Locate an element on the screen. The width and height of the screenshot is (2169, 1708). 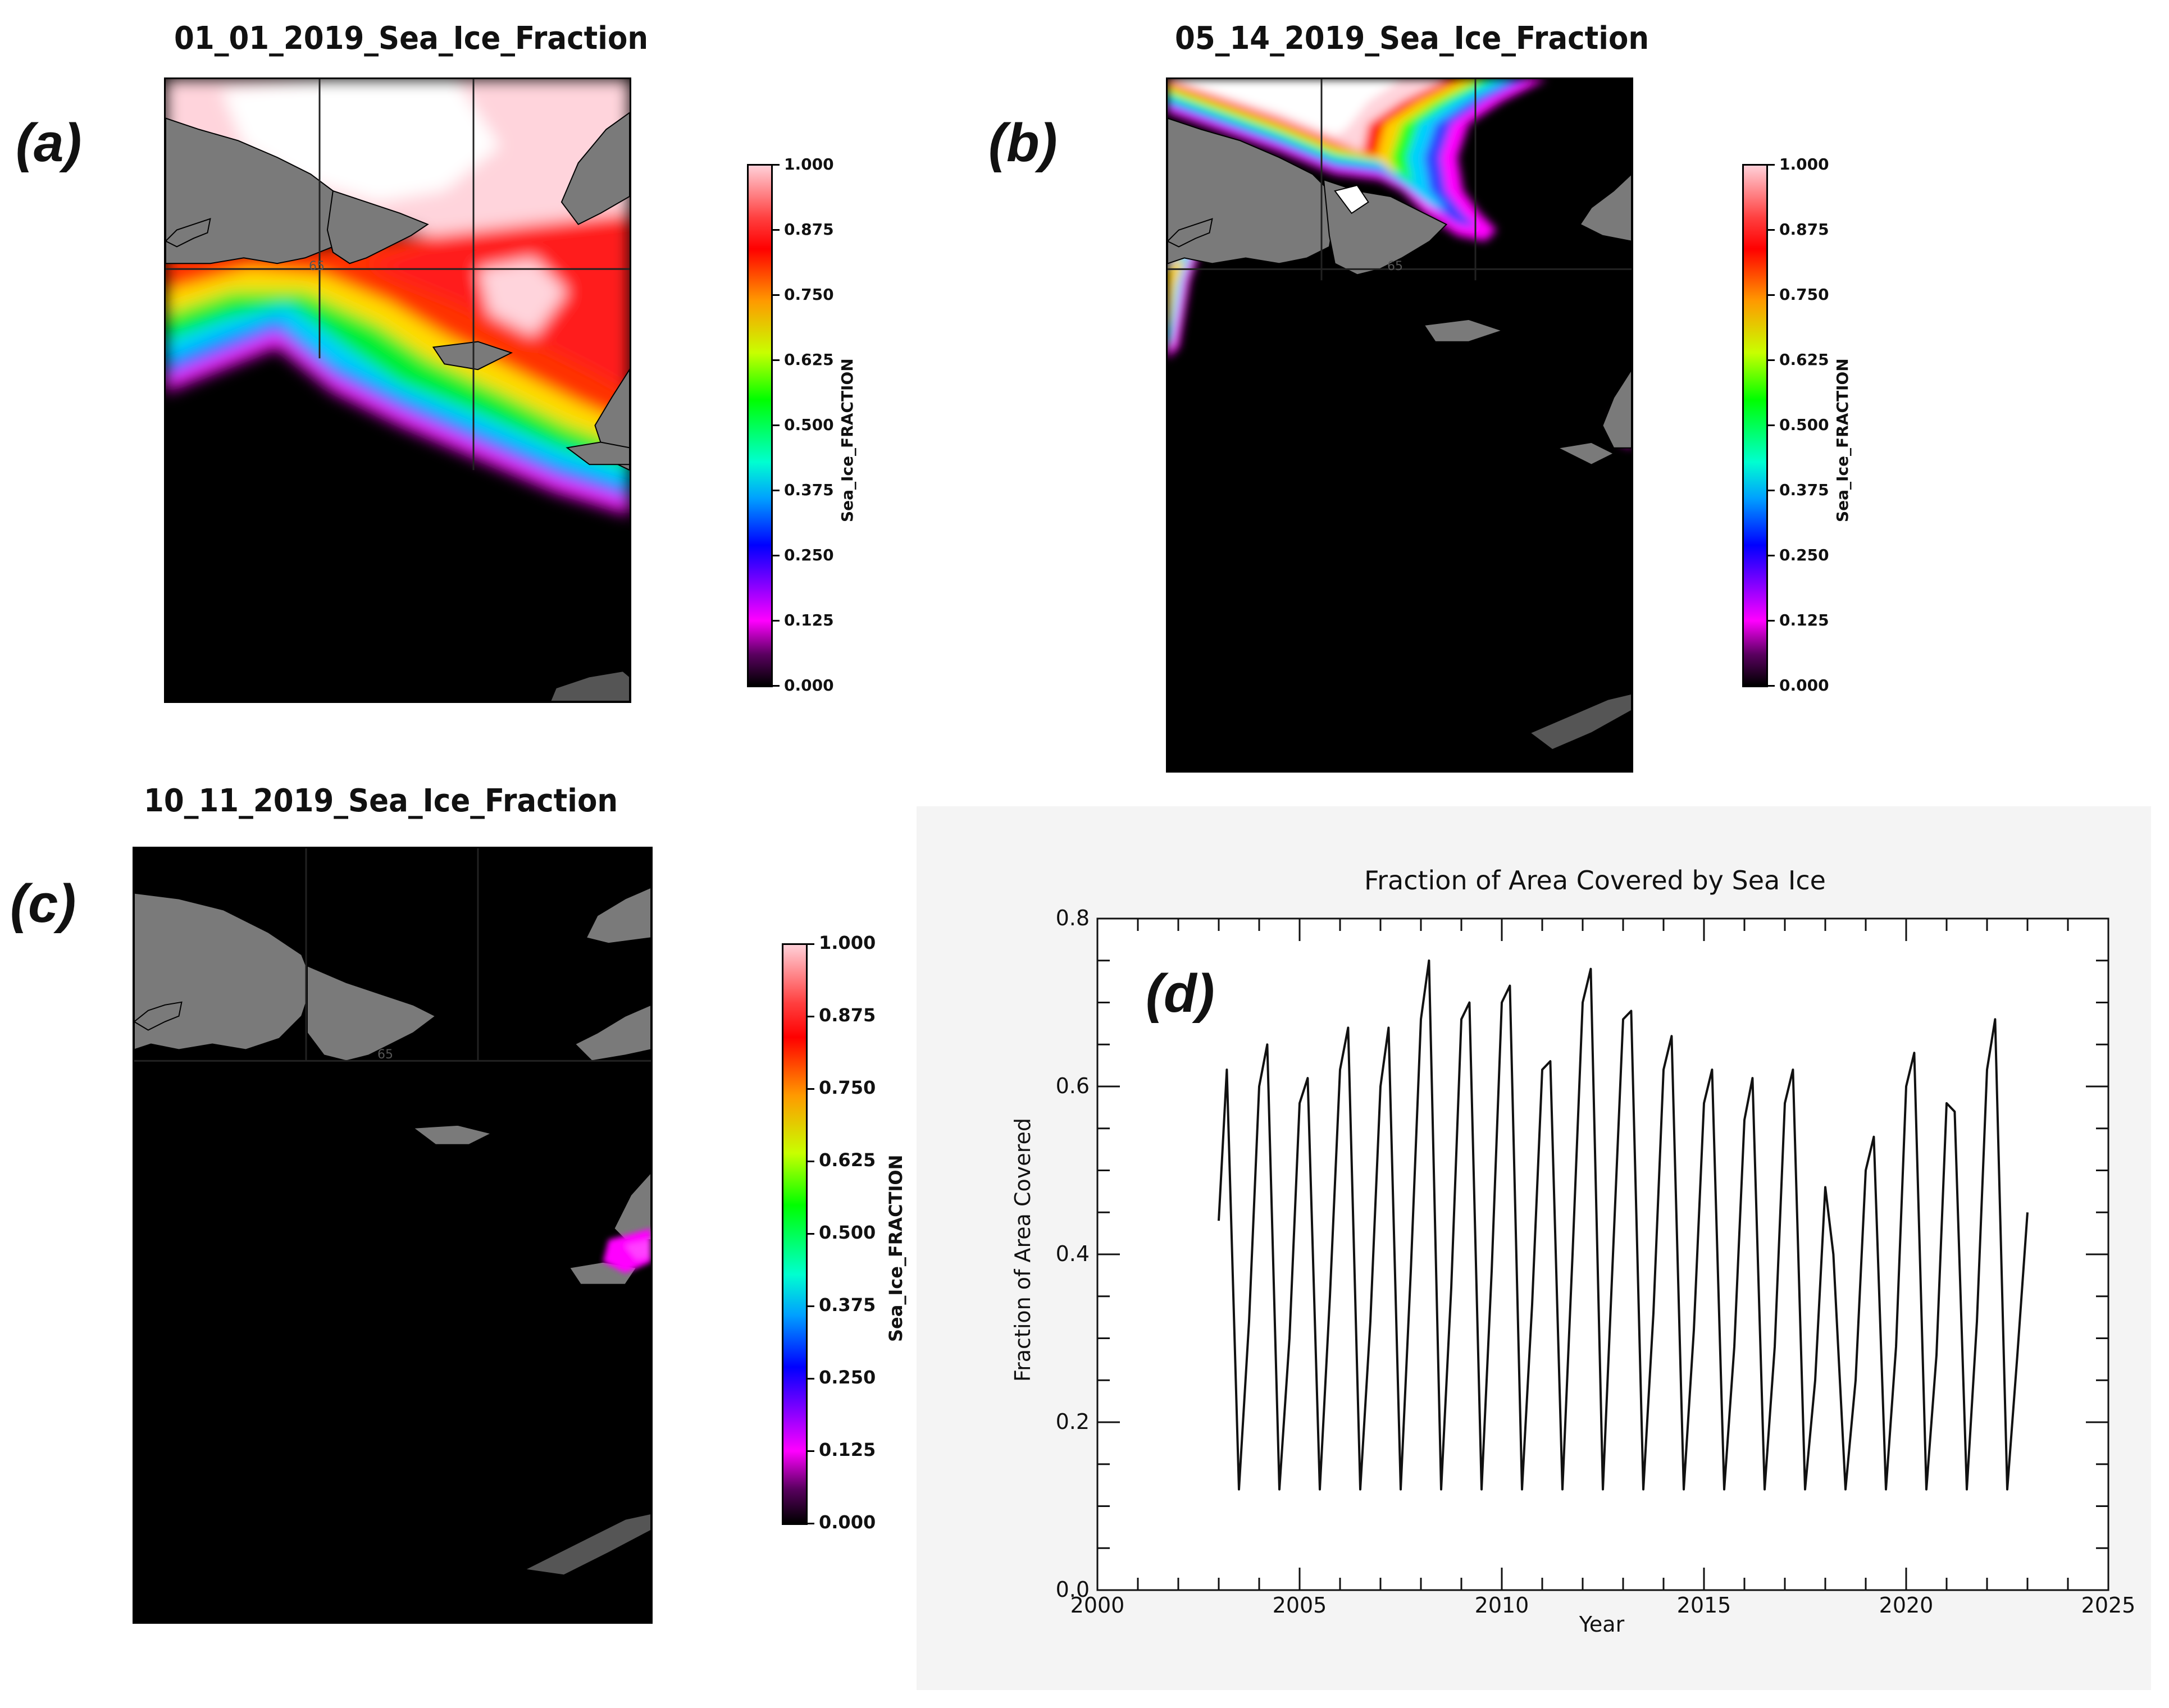
colorbar-c-tick-label: 0.250 is located at coordinates (847, 1378).